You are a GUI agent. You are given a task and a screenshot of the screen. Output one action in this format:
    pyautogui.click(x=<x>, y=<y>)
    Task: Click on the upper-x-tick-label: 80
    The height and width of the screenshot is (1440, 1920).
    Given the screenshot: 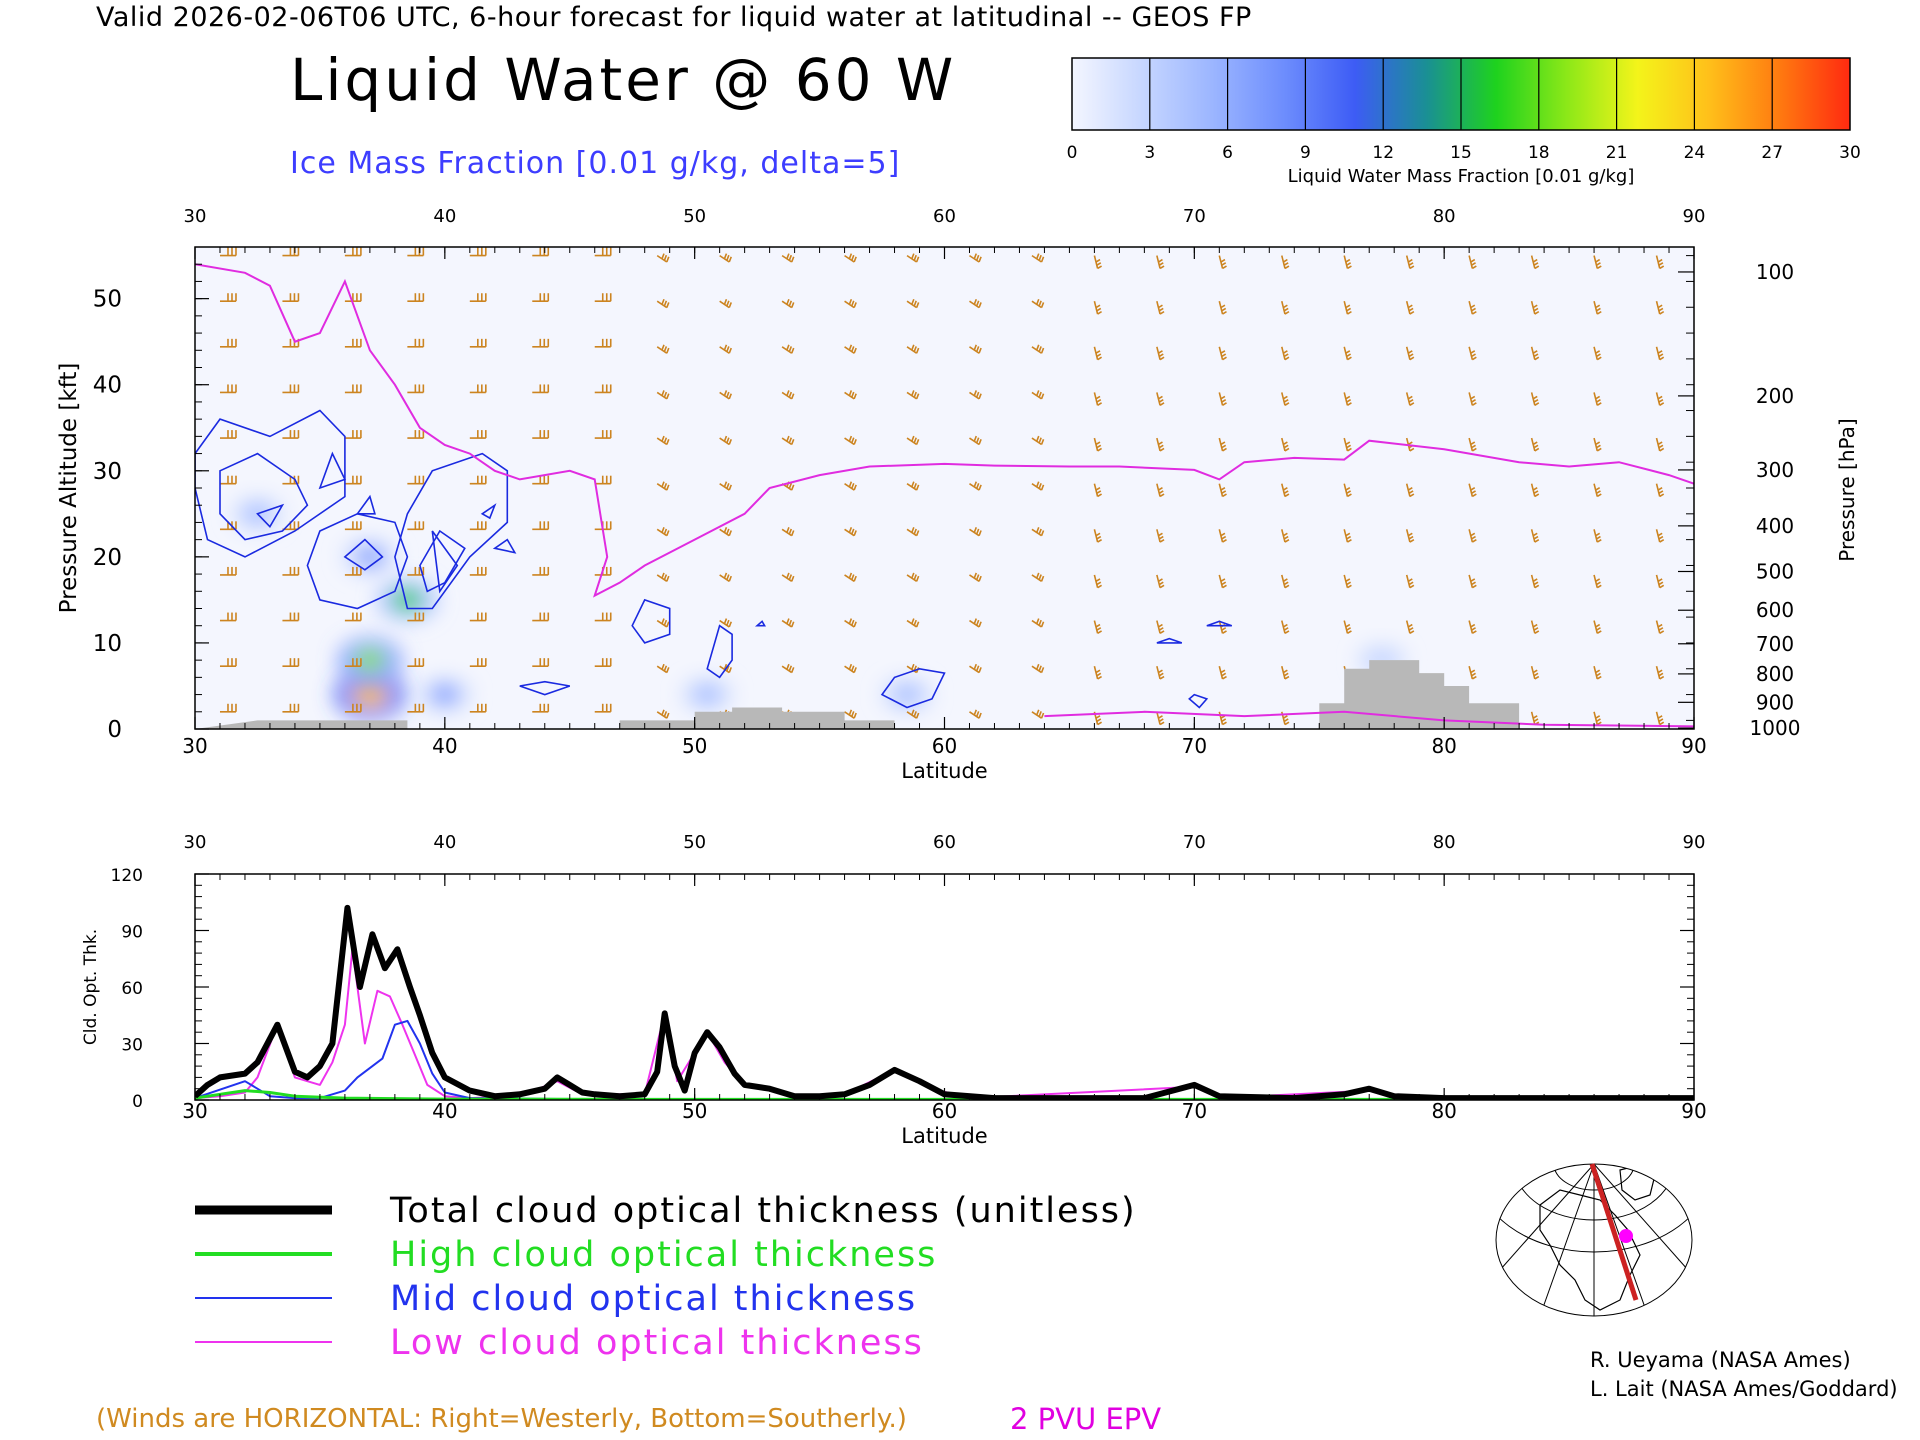 What is the action you would take?
    pyautogui.click(x=1443, y=746)
    